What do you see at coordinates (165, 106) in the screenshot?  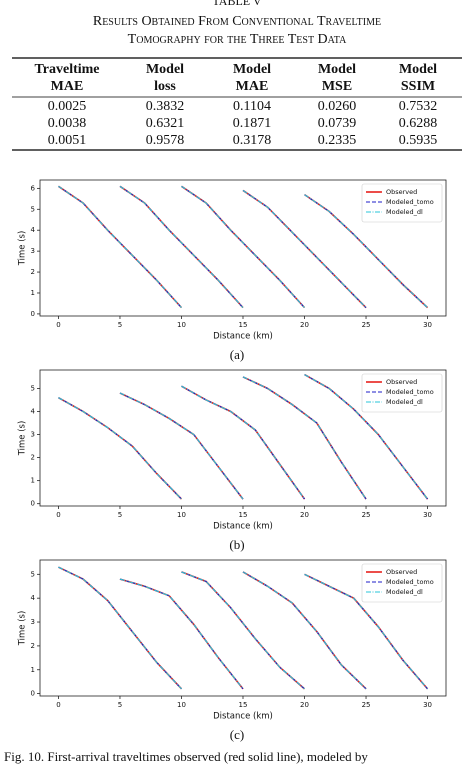 I see `table-cell: 0.3832` at bounding box center [165, 106].